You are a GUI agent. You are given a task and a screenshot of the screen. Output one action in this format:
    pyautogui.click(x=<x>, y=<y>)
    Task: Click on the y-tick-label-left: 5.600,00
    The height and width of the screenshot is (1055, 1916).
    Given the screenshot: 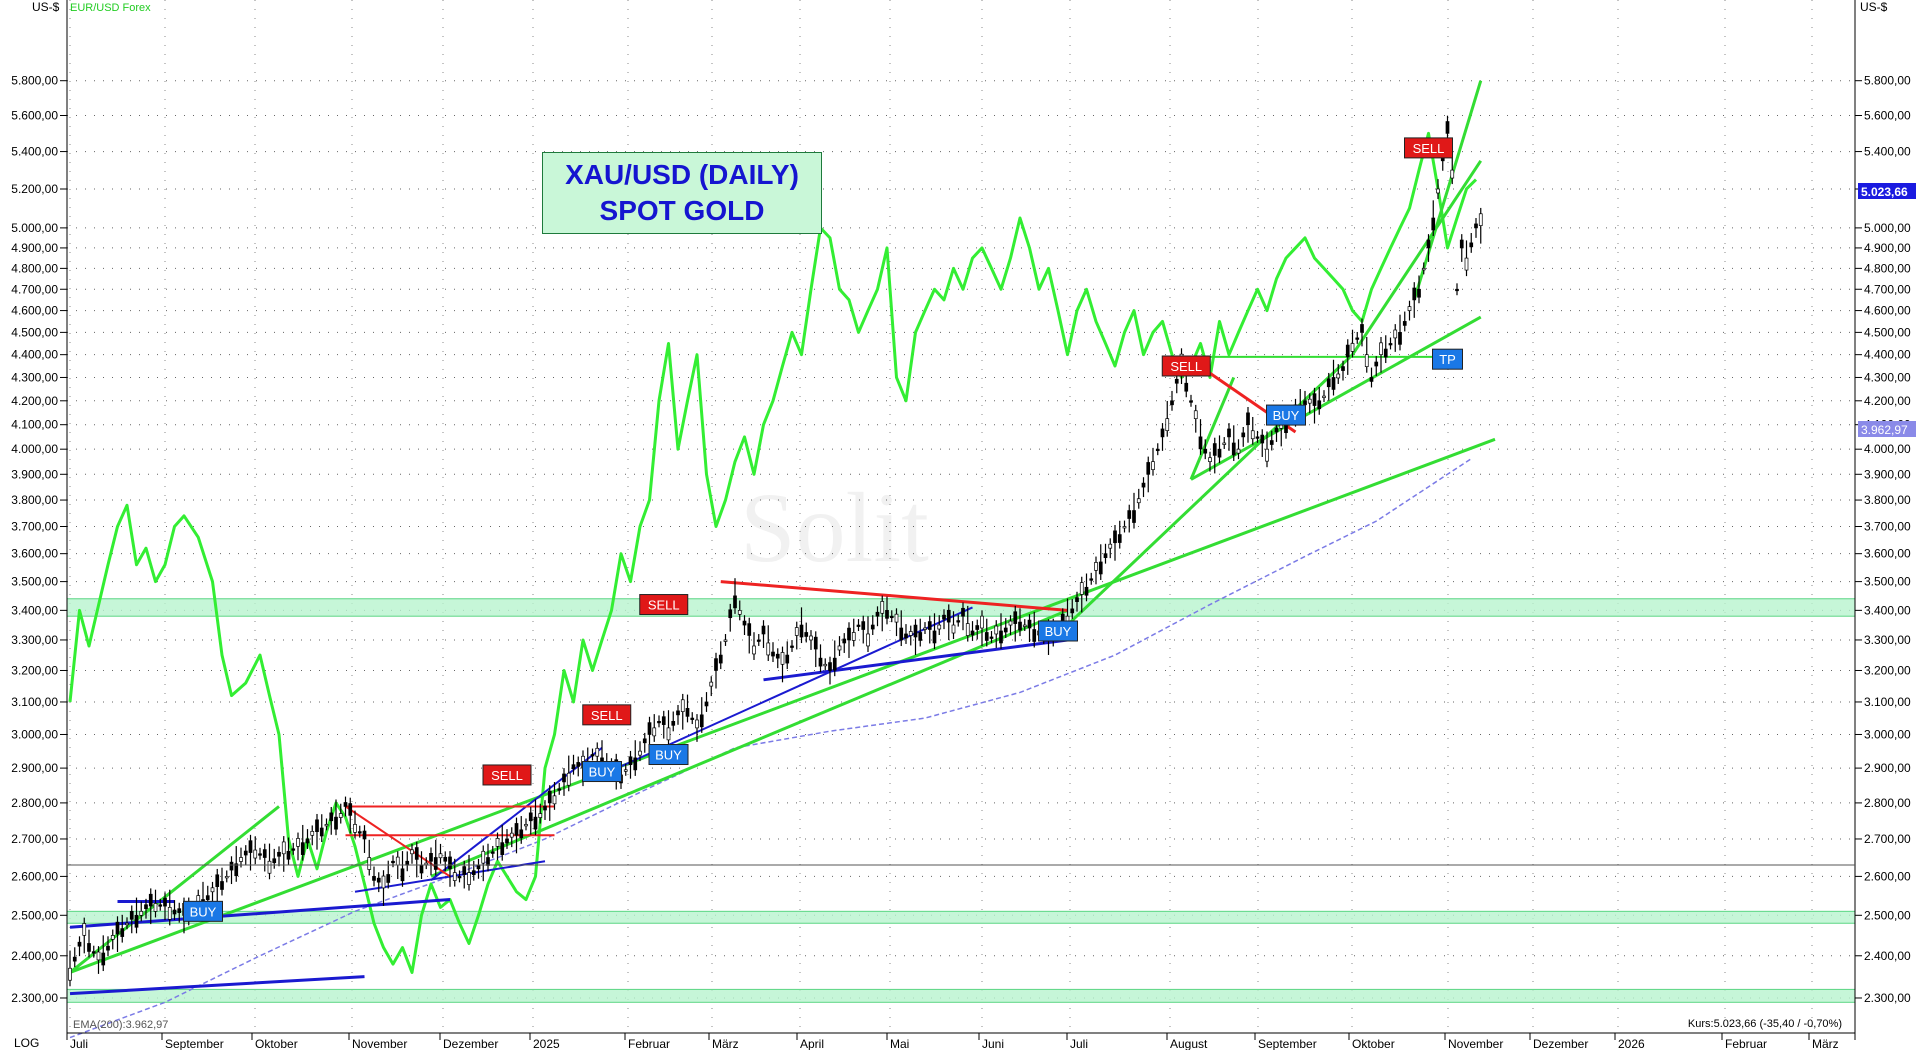 What is the action you would take?
    pyautogui.click(x=34, y=116)
    